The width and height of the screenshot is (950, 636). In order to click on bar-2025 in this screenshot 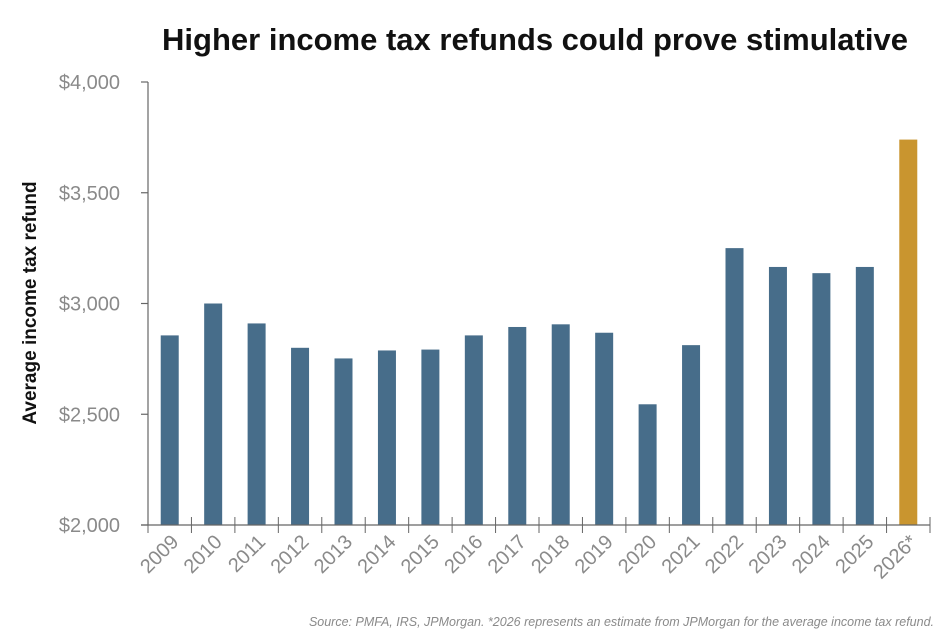, I will do `click(864, 395)`.